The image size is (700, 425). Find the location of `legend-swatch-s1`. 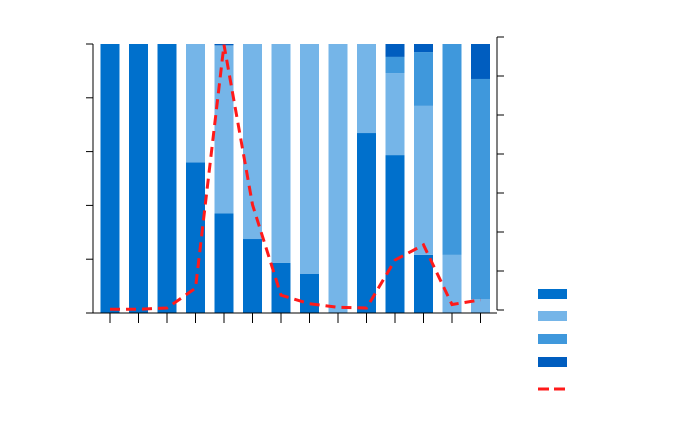

legend-swatch-s1 is located at coordinates (552, 294).